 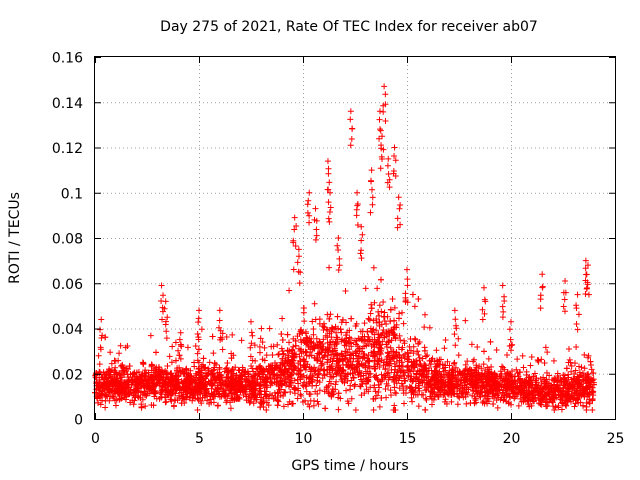 I want to click on y-tick-label: 0.16, so click(x=67, y=59).